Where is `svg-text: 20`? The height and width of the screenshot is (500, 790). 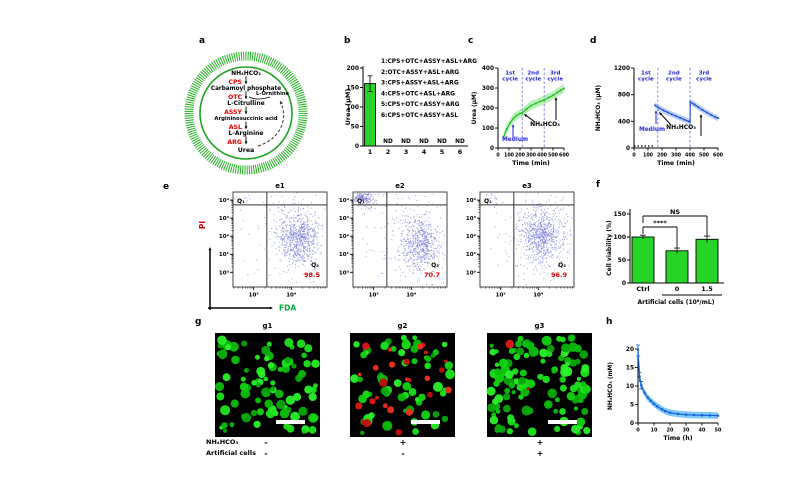 svg-text: 20 is located at coordinates (670, 431).